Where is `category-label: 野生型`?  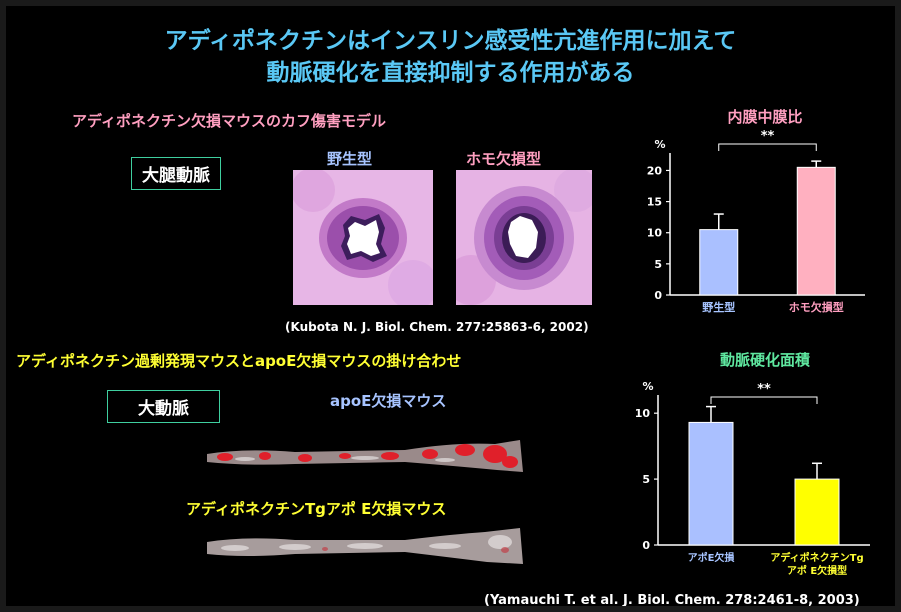 category-label: 野生型 is located at coordinates (718, 307).